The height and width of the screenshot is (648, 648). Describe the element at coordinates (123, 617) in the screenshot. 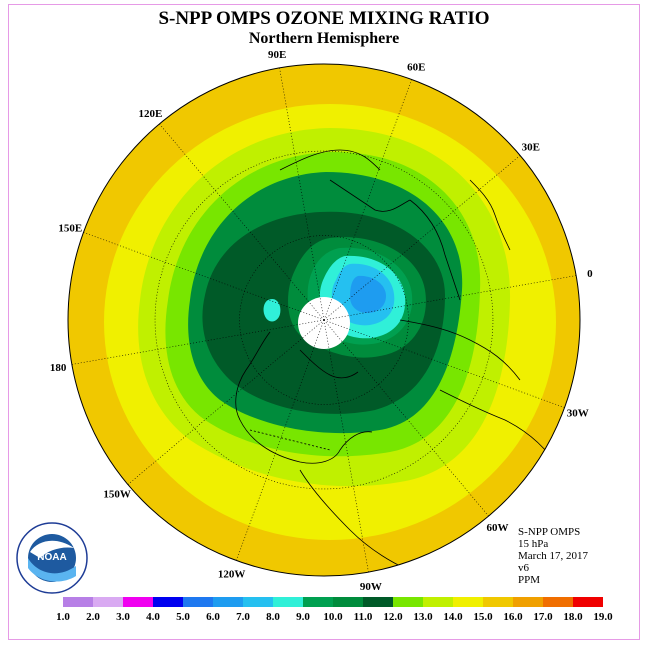

I see `colorbar-label: 3.0` at that location.